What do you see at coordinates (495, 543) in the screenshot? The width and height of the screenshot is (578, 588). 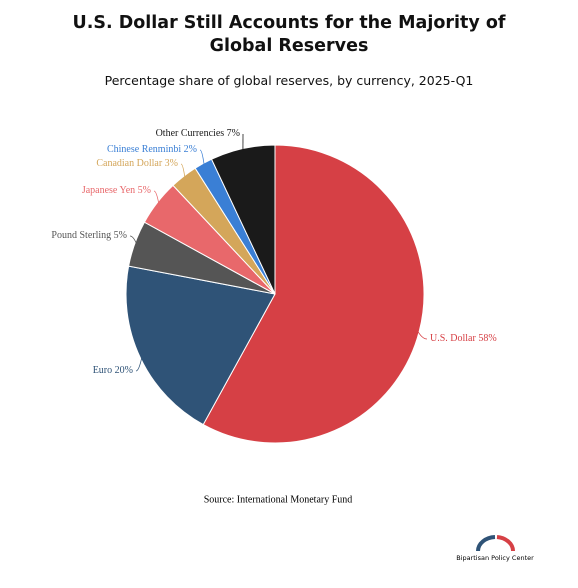 I see `logo-mark` at bounding box center [495, 543].